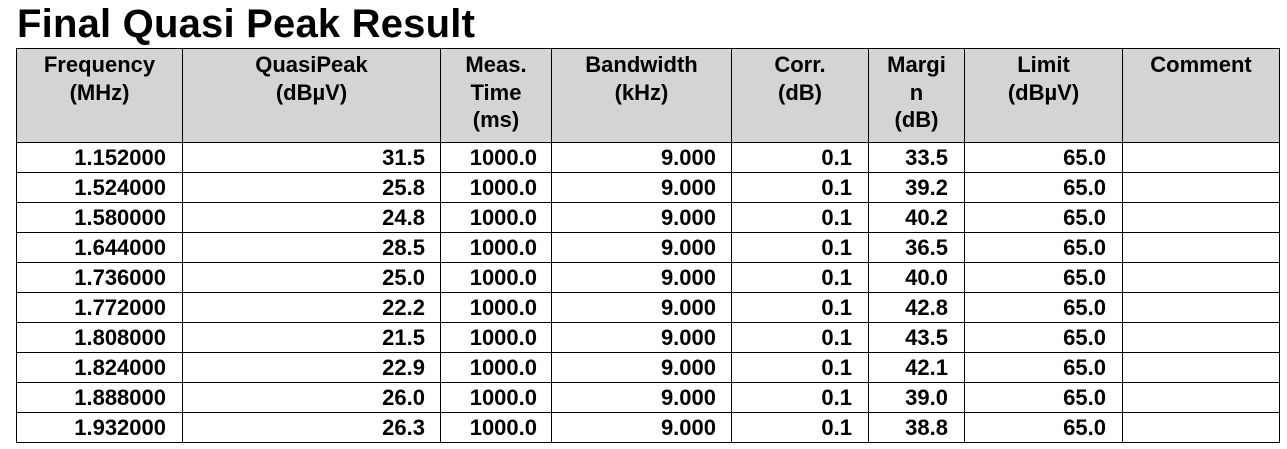  I want to click on table-row: 1.580000 24.8 1000.0 9.000 0.1 40.2 65.0, so click(648, 217).